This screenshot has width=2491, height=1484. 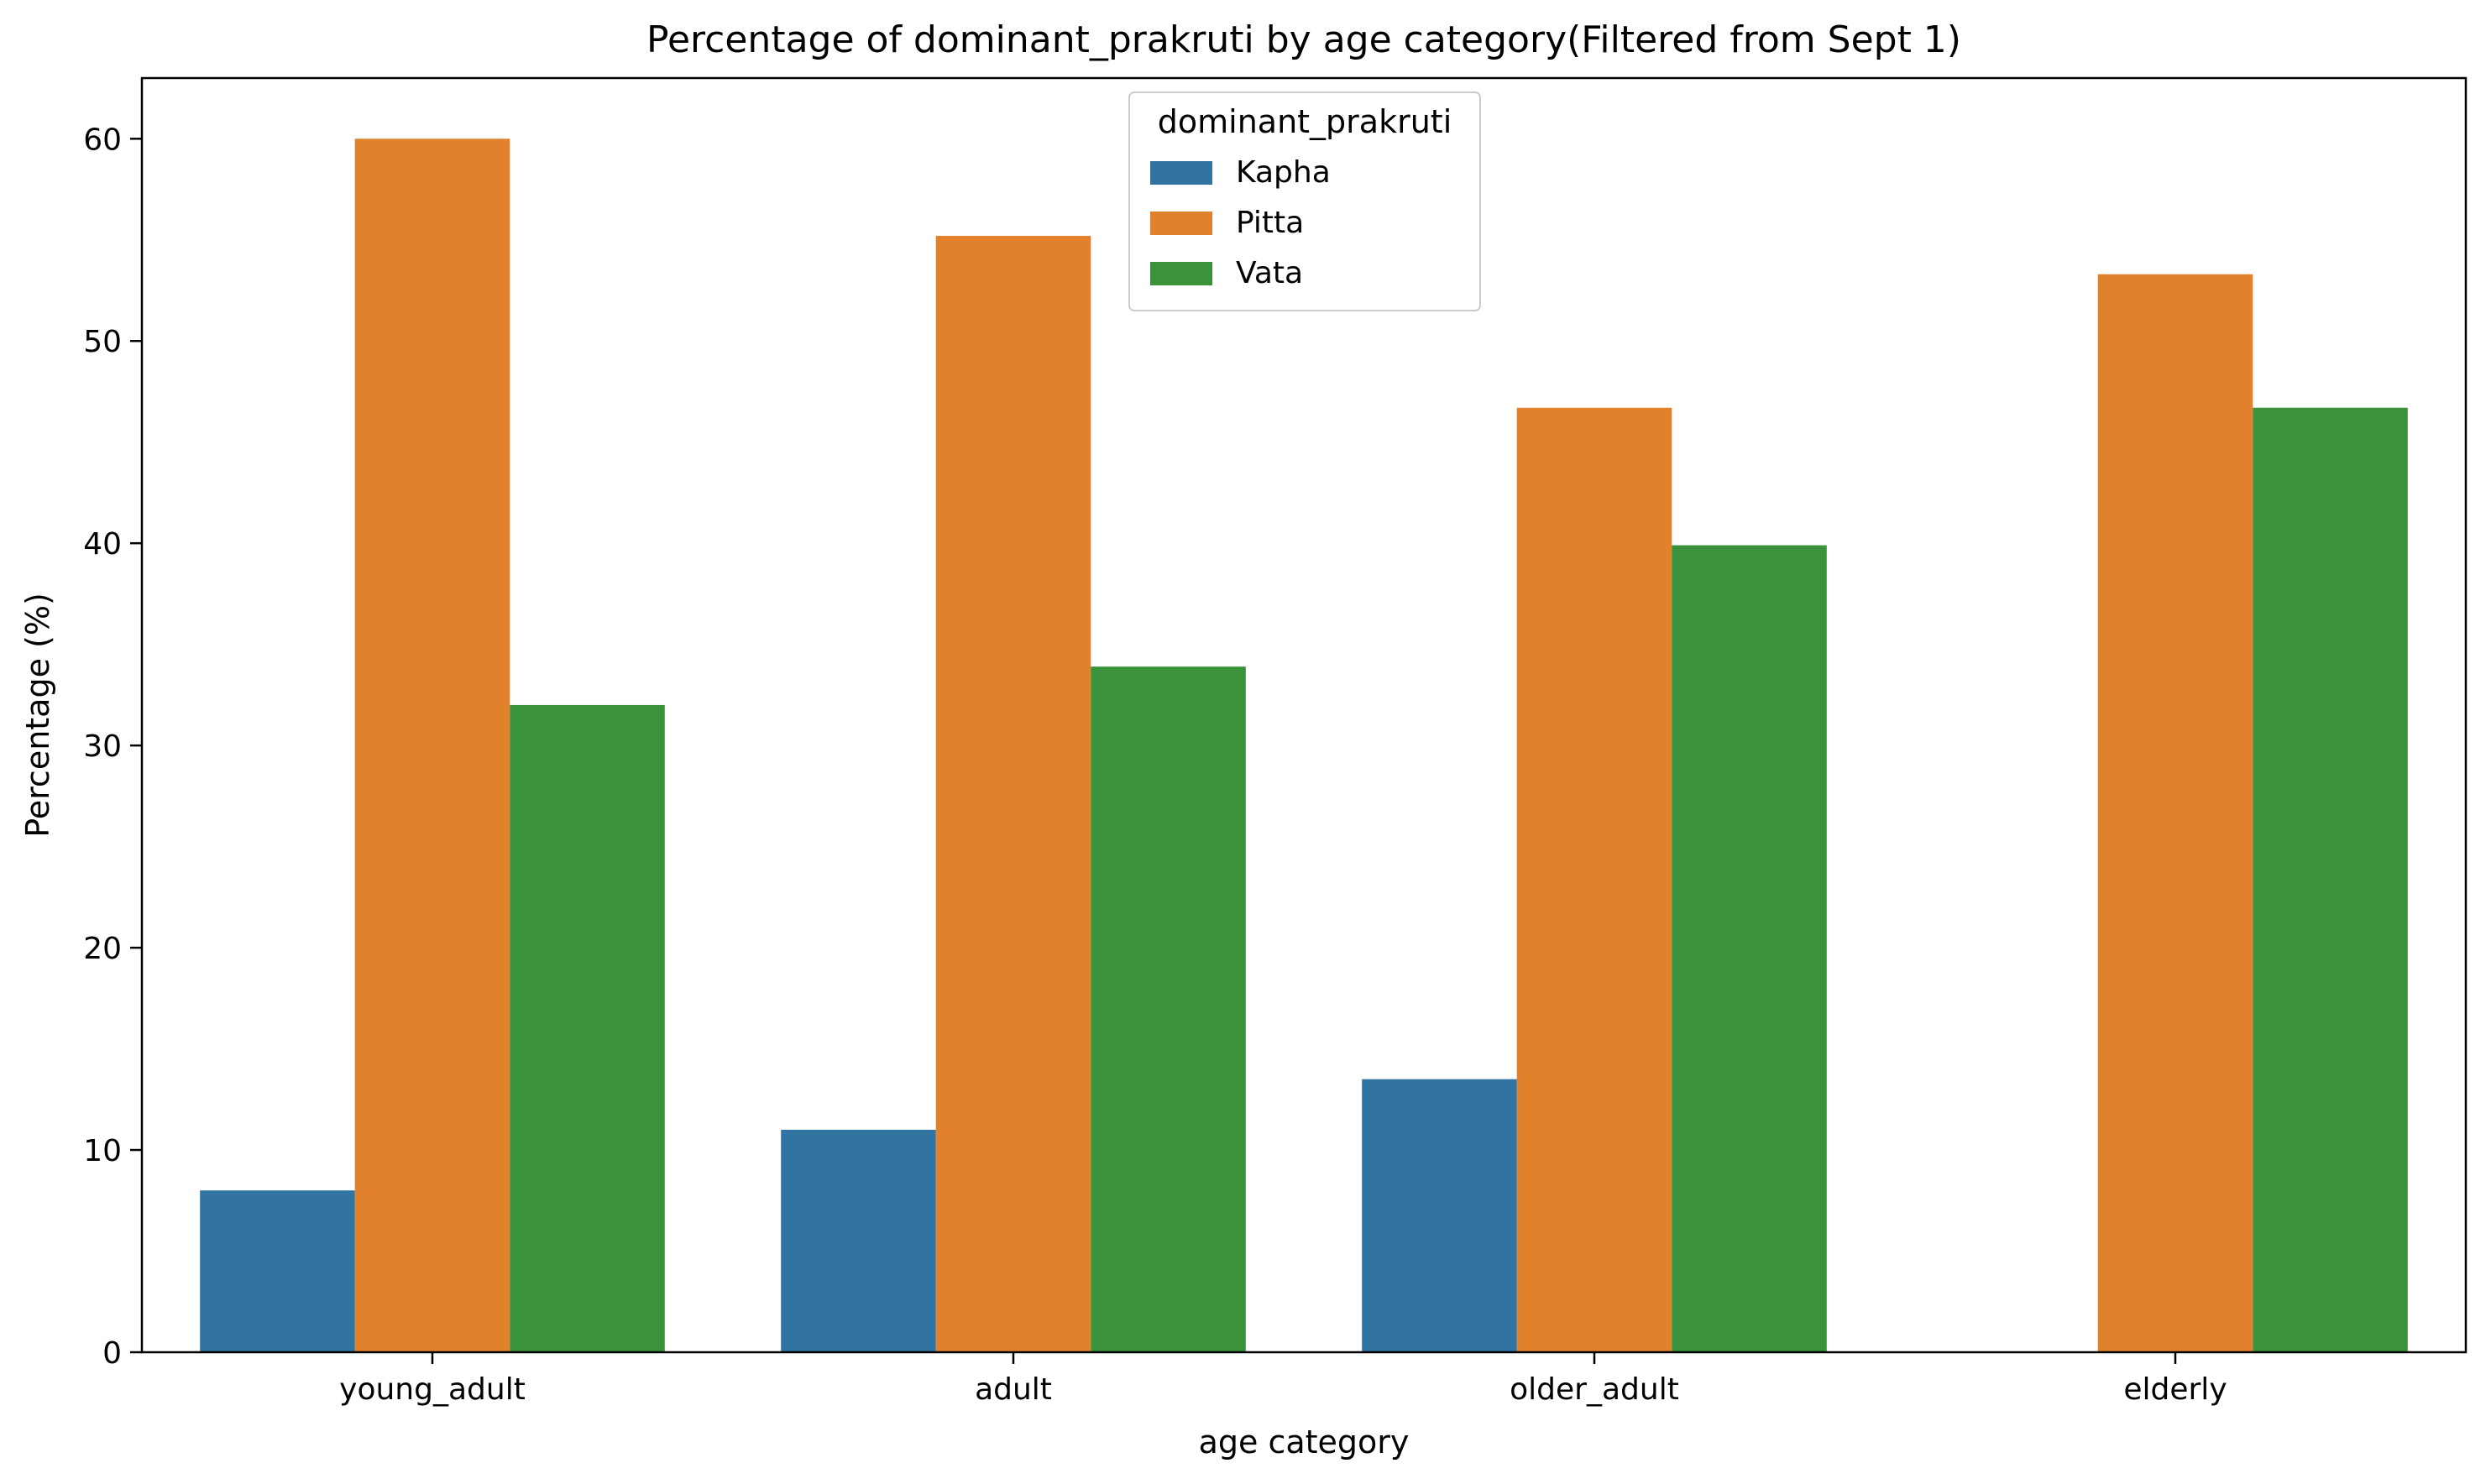 I want to click on x-tick-label-young_adult: young_adult, so click(x=433, y=1389).